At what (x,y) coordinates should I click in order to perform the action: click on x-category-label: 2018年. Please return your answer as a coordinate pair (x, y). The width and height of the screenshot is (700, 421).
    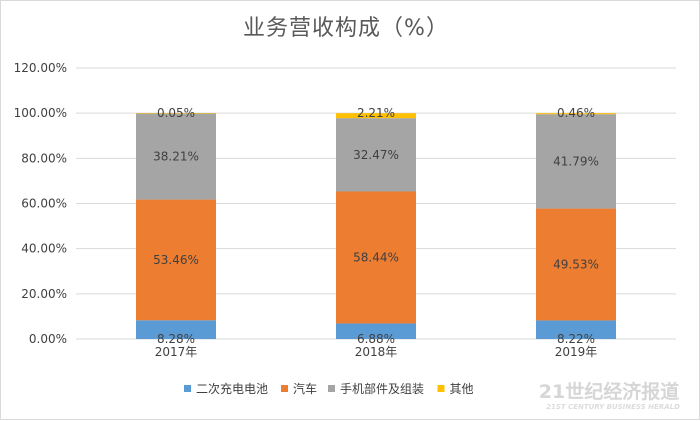
    Looking at the image, I should click on (376, 352).